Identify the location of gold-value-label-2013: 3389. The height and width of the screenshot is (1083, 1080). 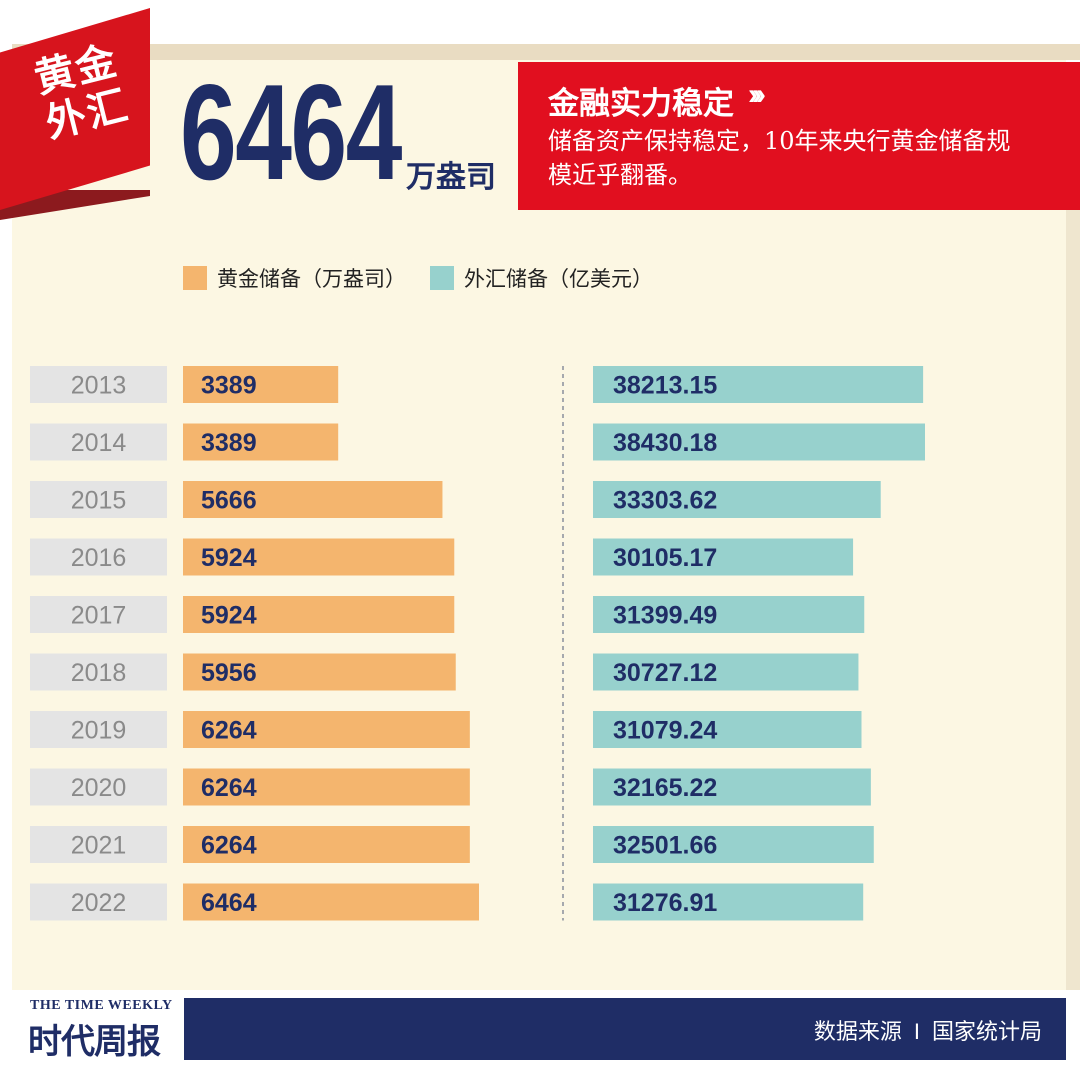
(229, 386).